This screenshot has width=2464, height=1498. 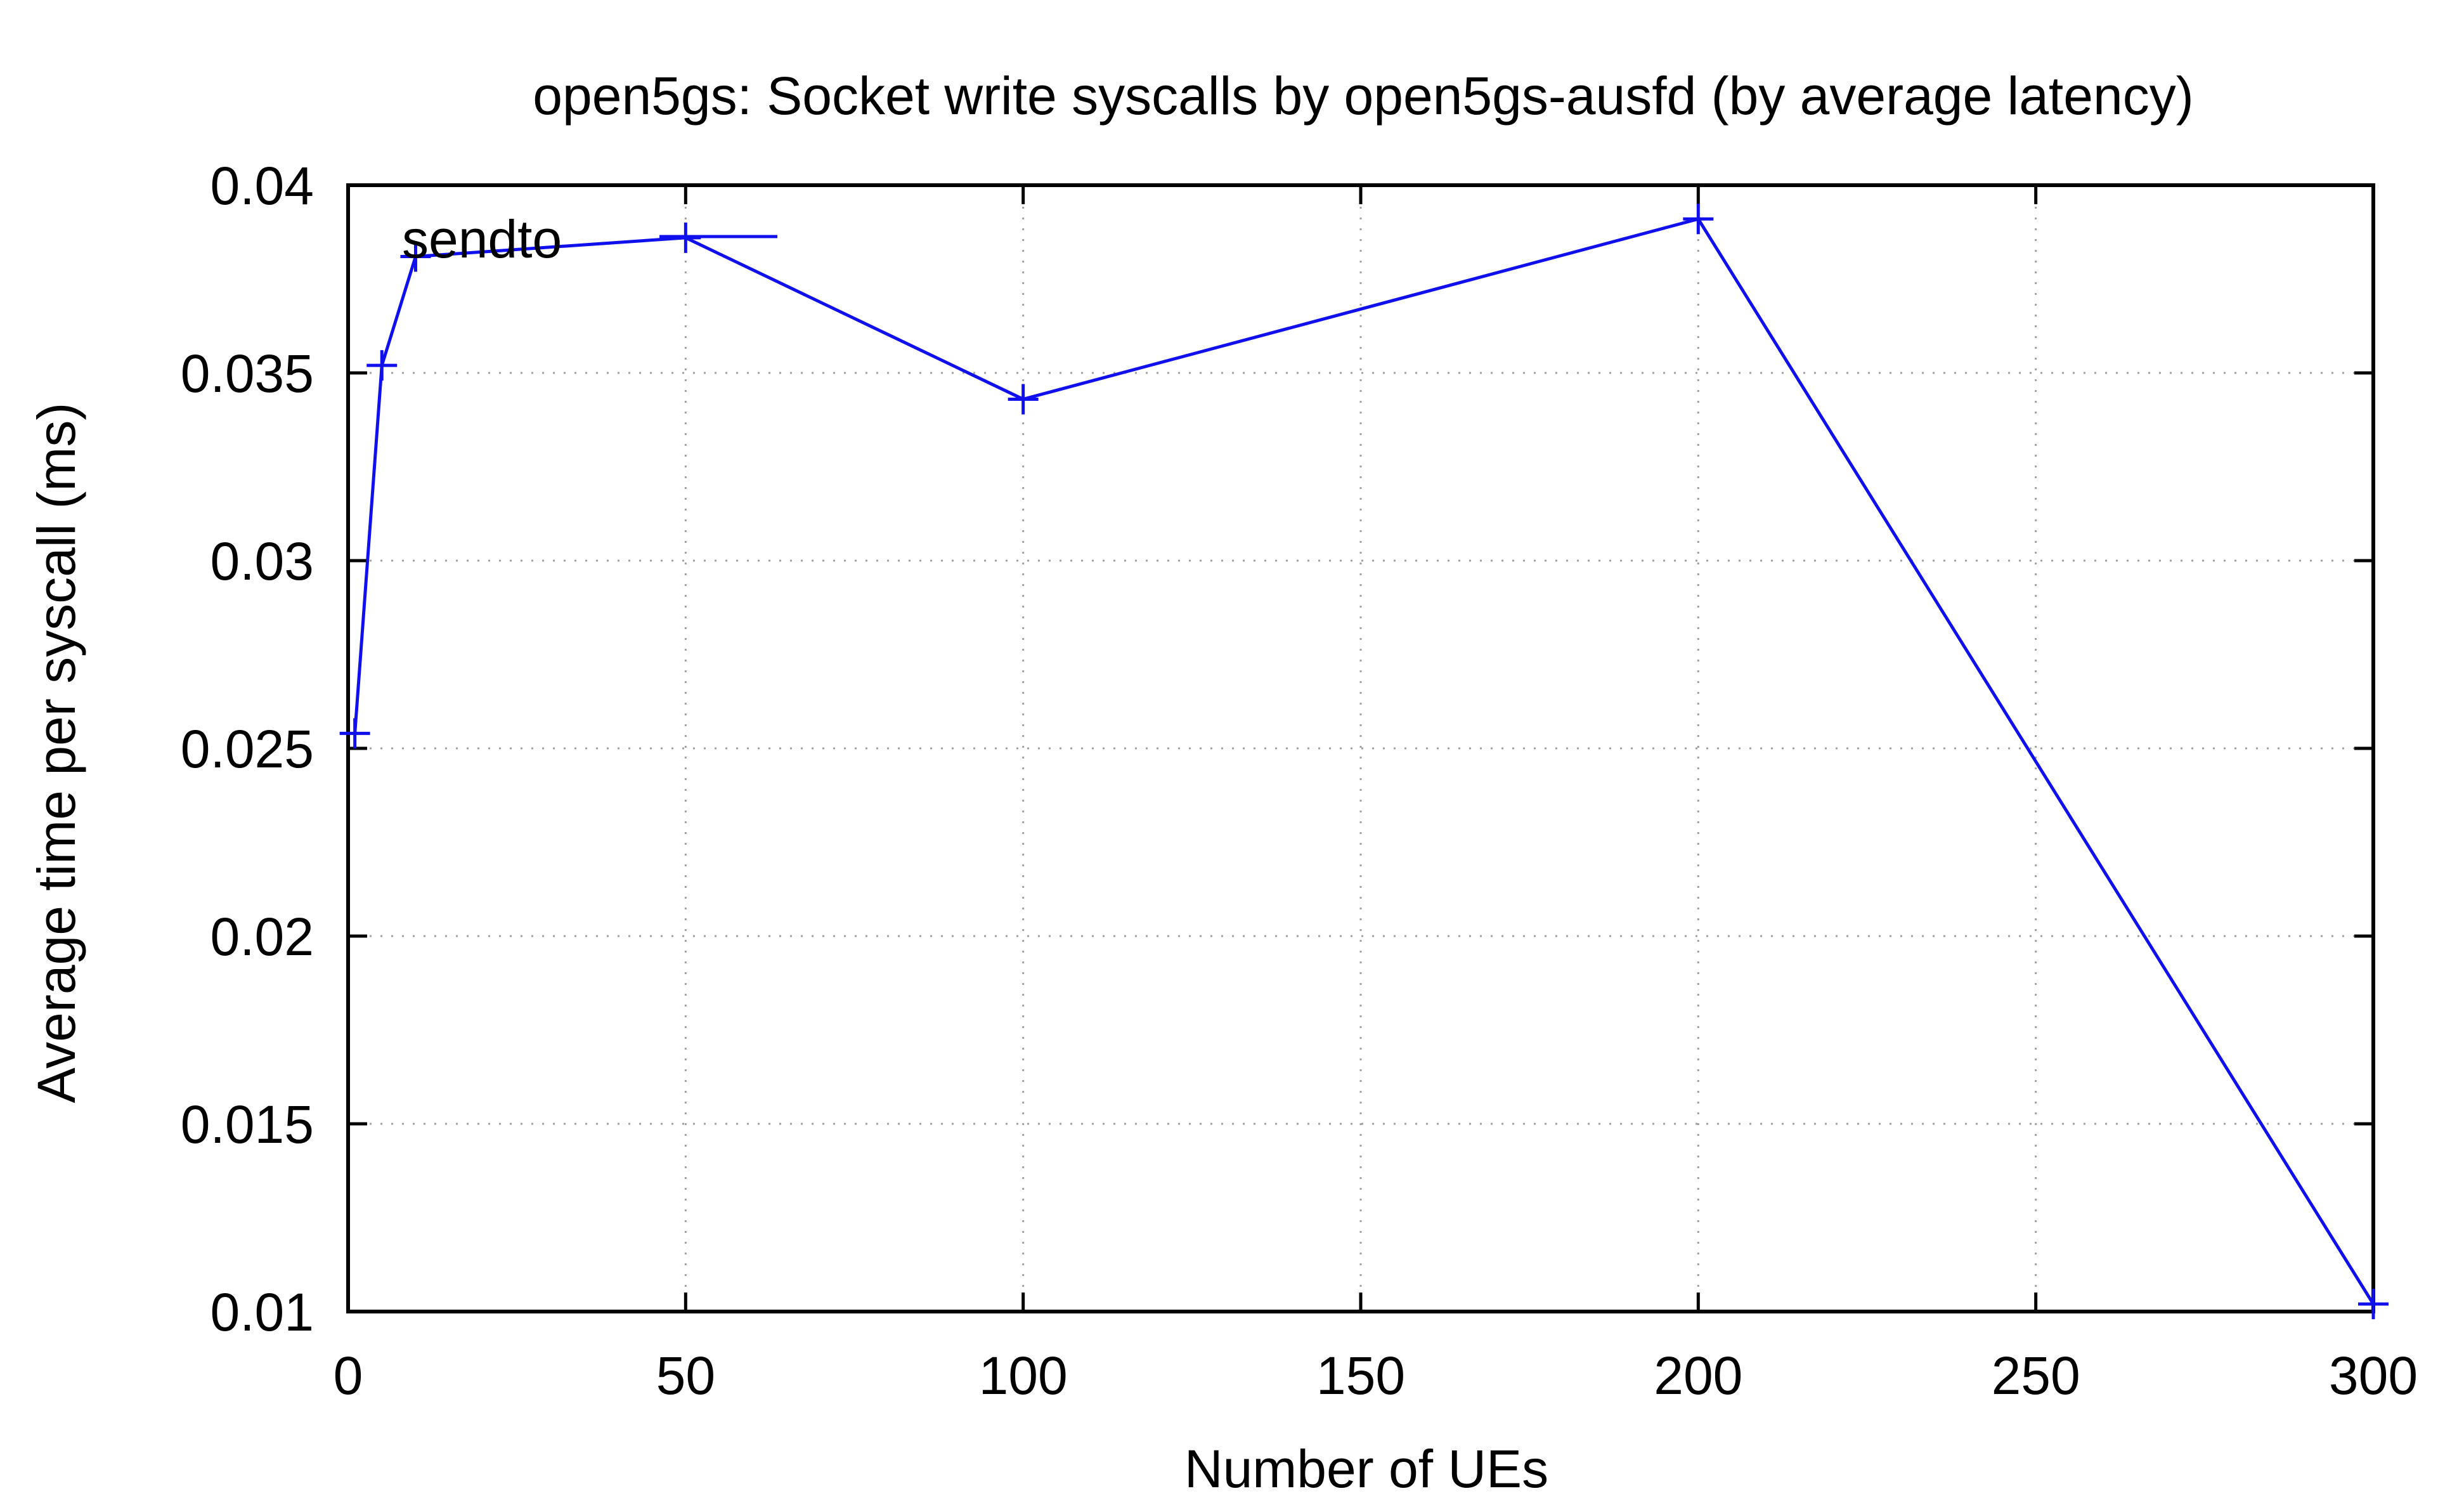 What do you see at coordinates (1360, 1375) in the screenshot?
I see `x-tick-label: 150` at bounding box center [1360, 1375].